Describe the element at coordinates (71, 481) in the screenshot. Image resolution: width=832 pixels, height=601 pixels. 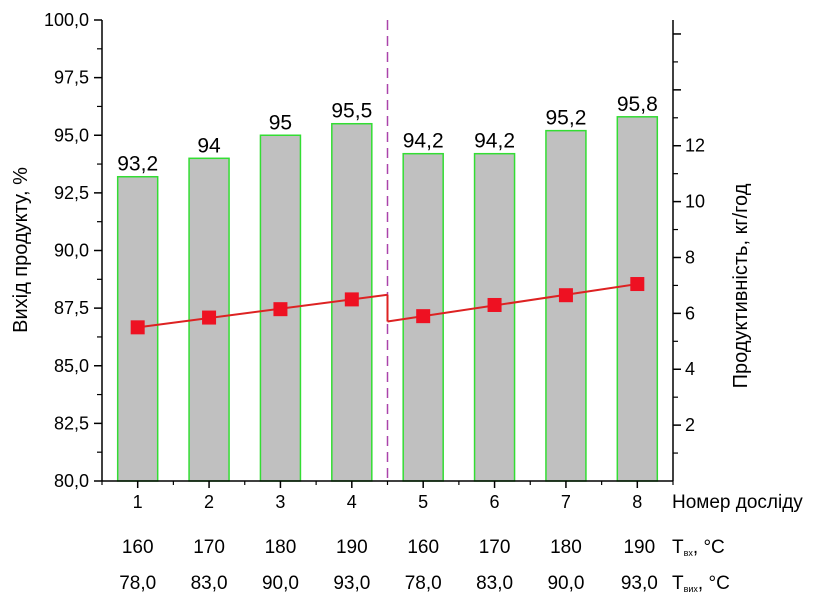
I see `y-tick-label: 80,0` at that location.